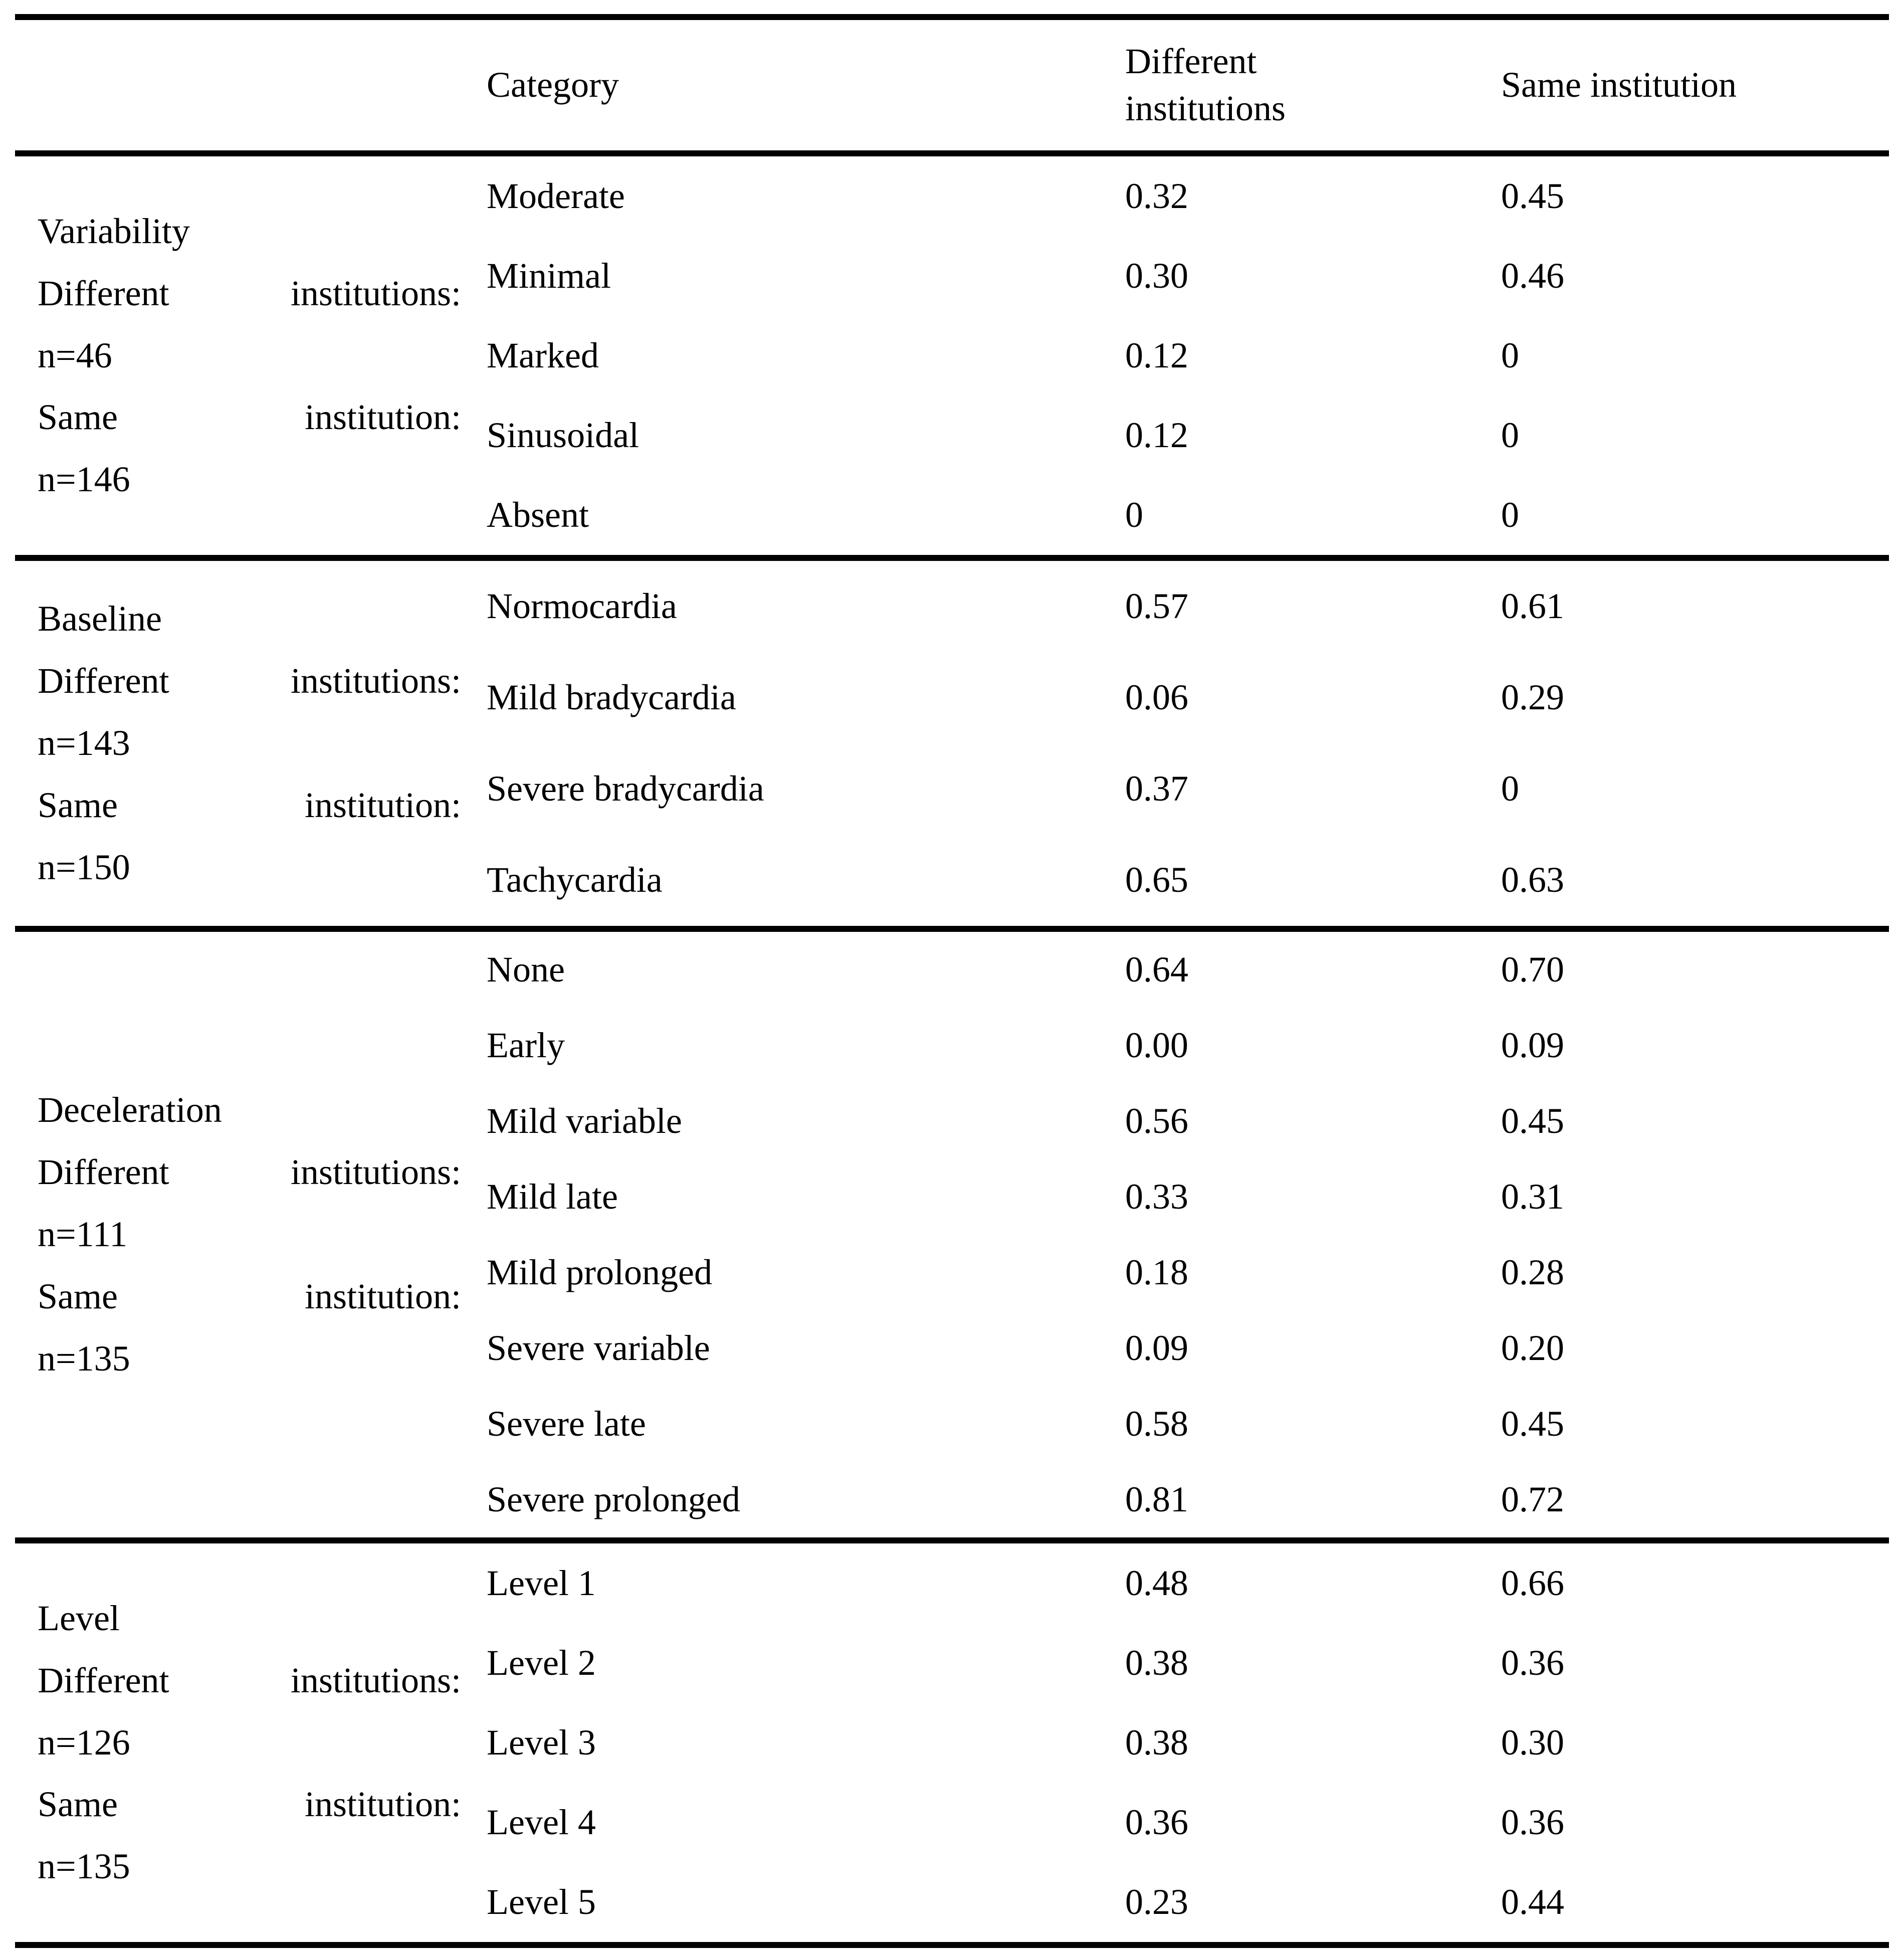 The width and height of the screenshot is (1904, 1949). Describe the element at coordinates (952, 516) in the screenshot. I see `table-row: Absent 0 0` at that location.